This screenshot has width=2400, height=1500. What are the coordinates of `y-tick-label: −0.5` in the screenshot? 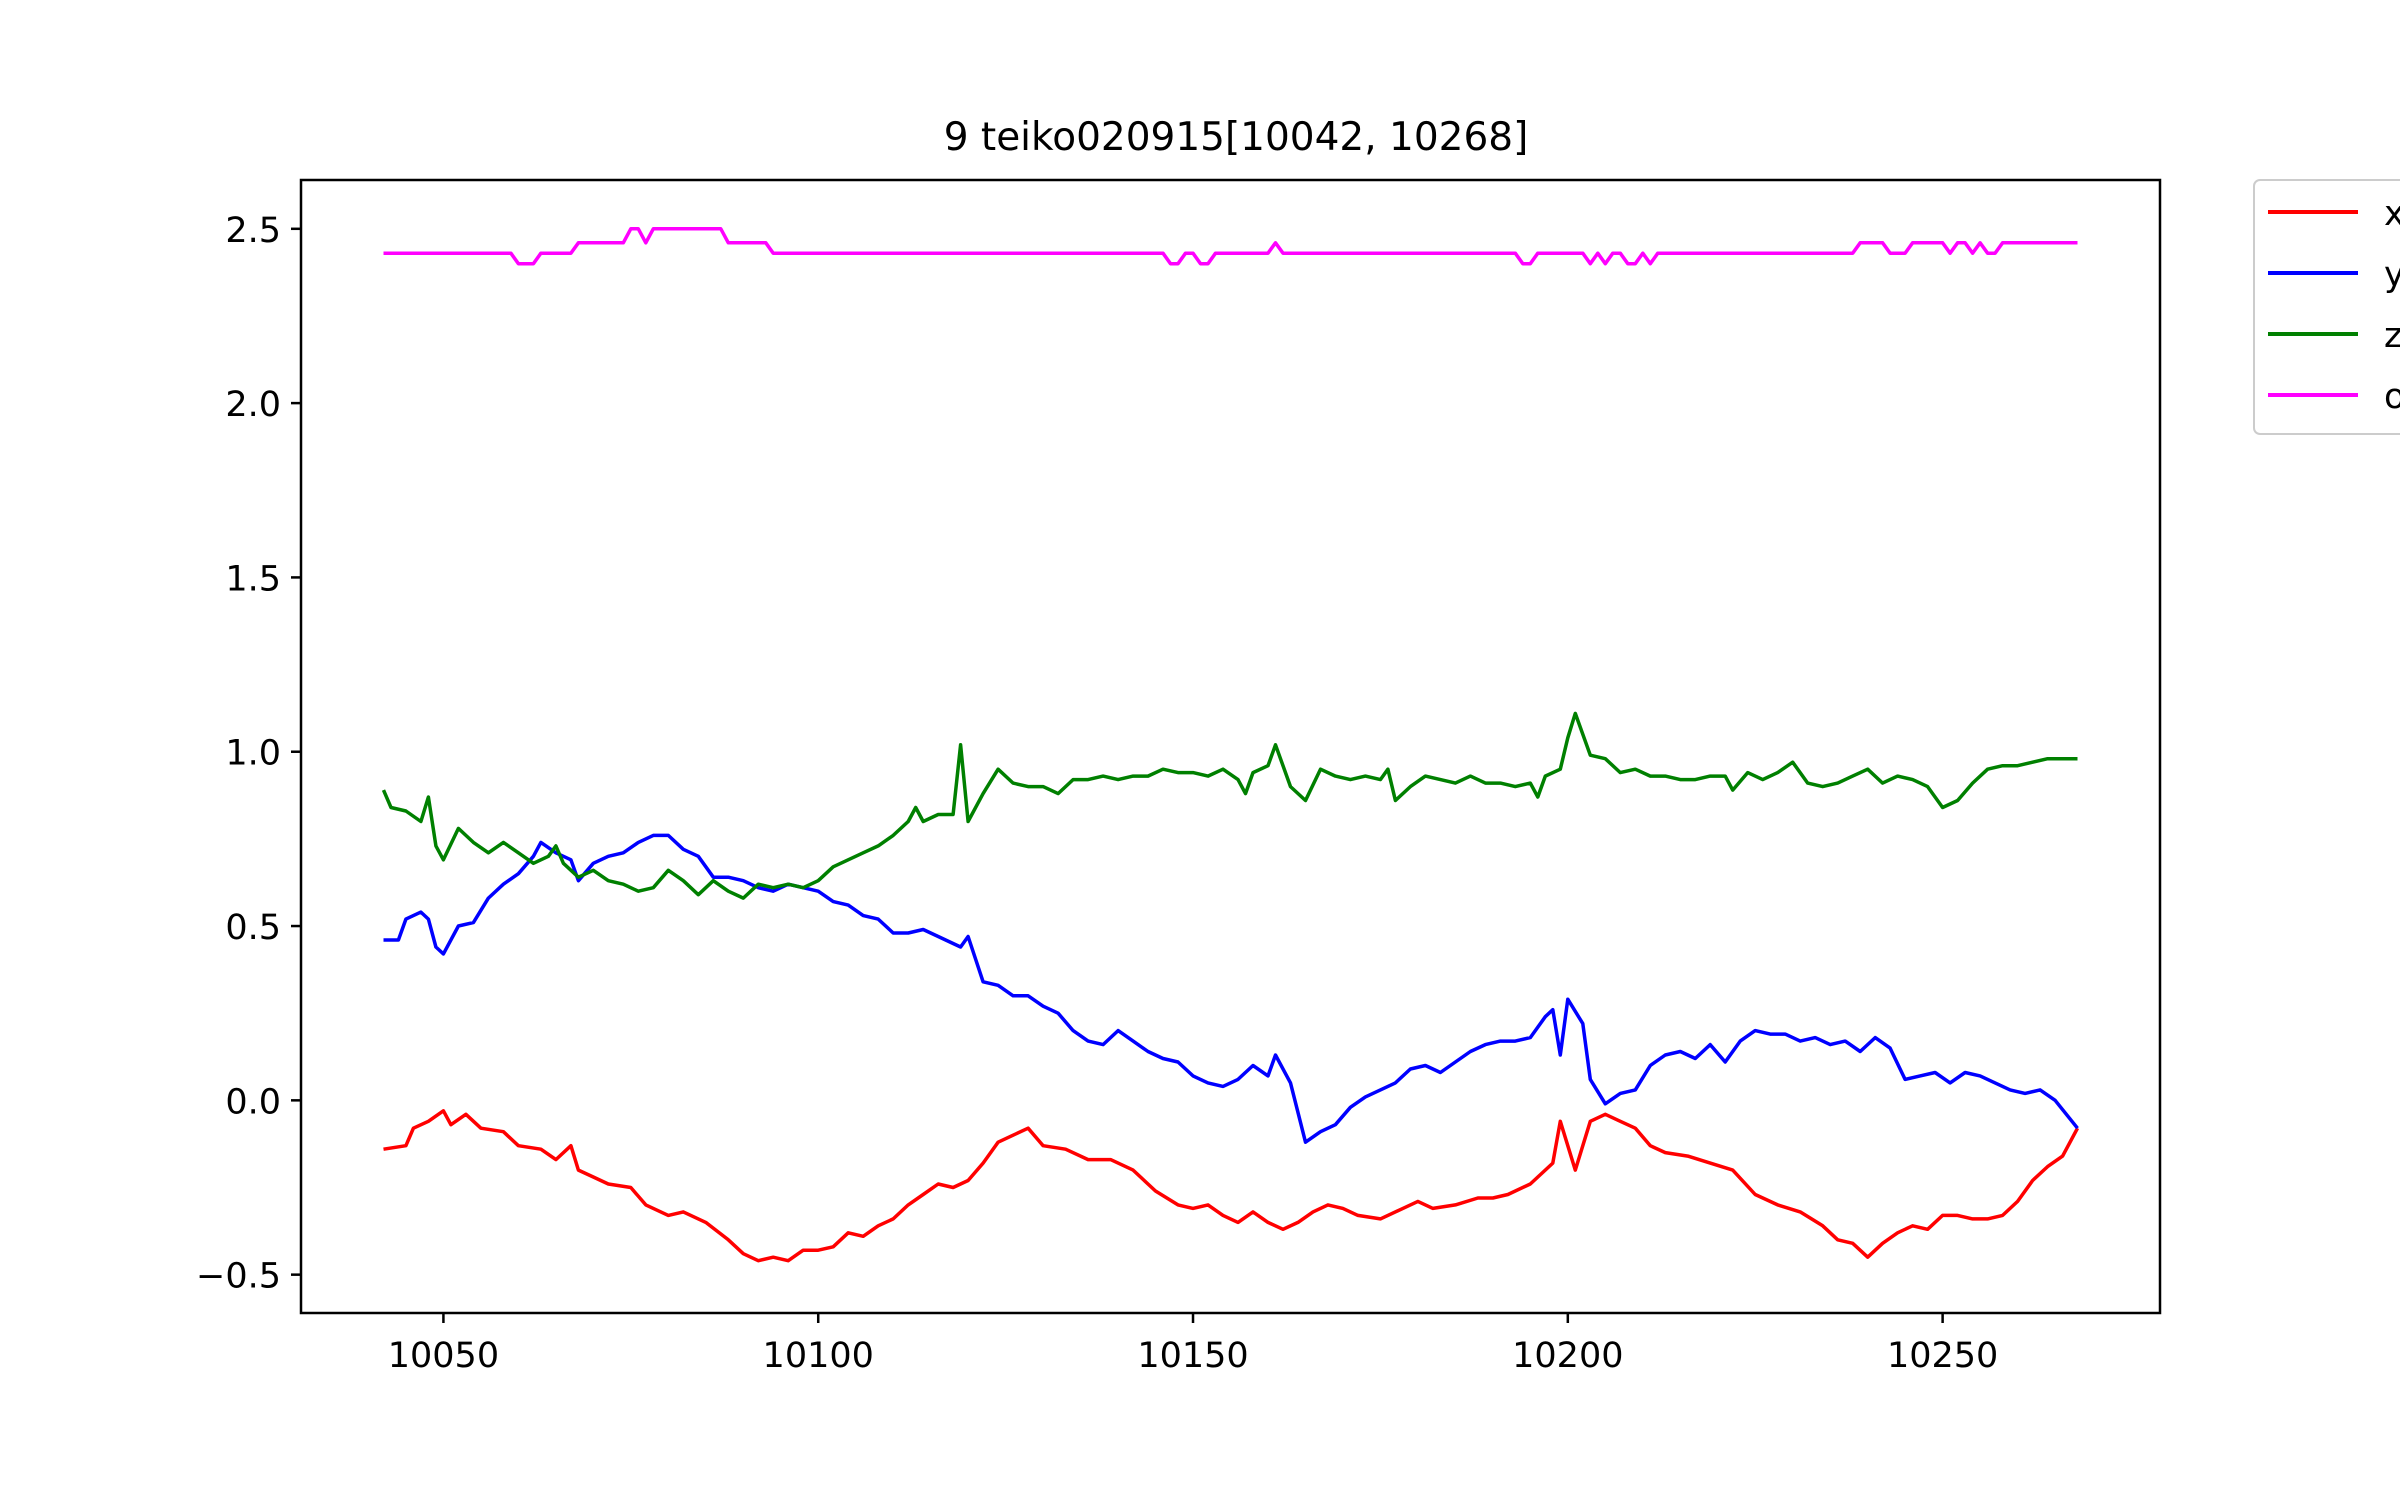 It's located at (238, 1277).